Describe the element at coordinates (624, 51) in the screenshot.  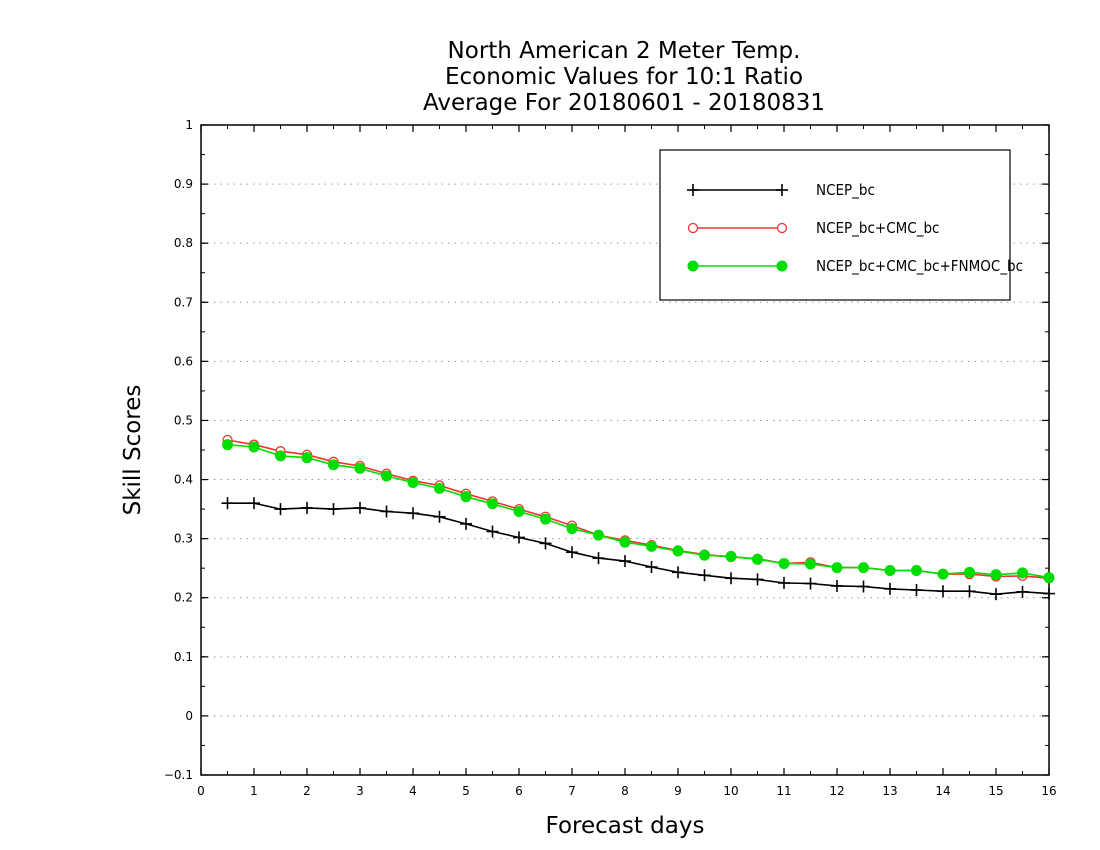
I see `chart-title-line: North American 2 Meter Temp.` at that location.